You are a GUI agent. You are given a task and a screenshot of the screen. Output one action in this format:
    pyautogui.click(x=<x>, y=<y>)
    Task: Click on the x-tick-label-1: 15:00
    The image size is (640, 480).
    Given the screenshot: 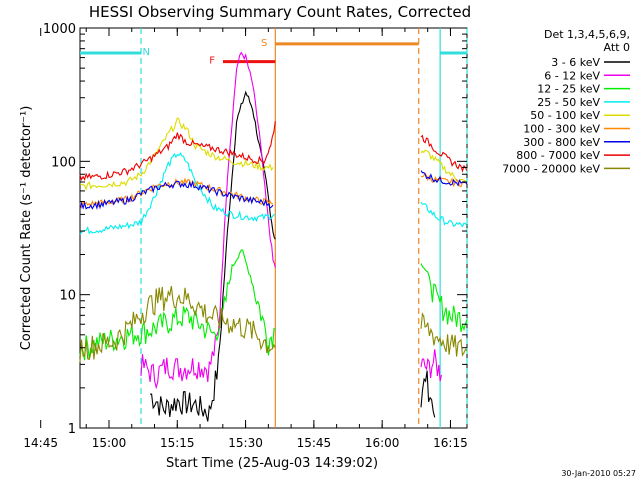 What is the action you would take?
    pyautogui.click(x=109, y=443)
    